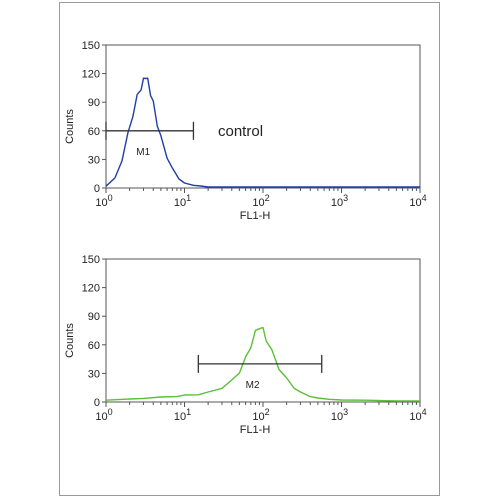 This screenshot has width=500, height=500. What do you see at coordinates (253, 385) in the screenshot?
I see `gate-label: M2` at bounding box center [253, 385].